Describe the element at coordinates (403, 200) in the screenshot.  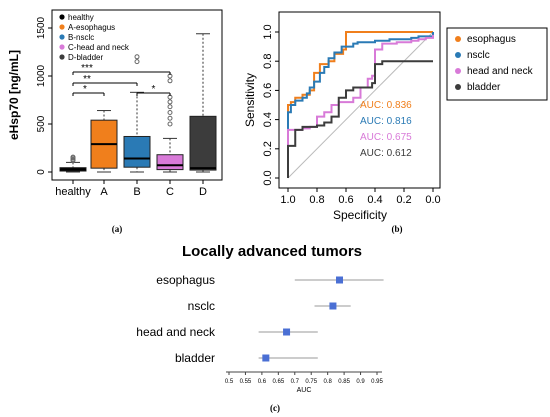
I see `x-tick-label: 0.2` at that location.